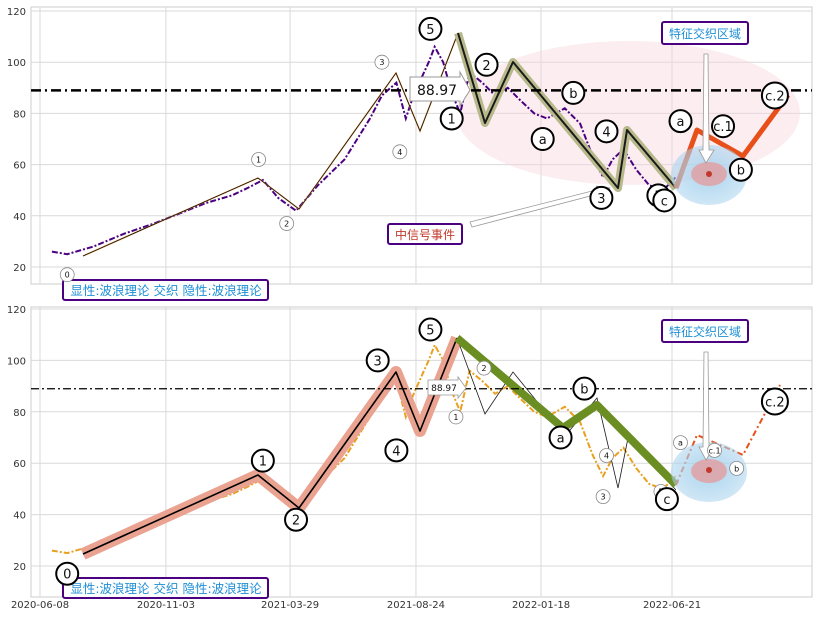 This screenshot has width=819, height=622. What do you see at coordinates (290, 605) in the screenshot?
I see `x-tick-label: 2021-03-29` at bounding box center [290, 605].